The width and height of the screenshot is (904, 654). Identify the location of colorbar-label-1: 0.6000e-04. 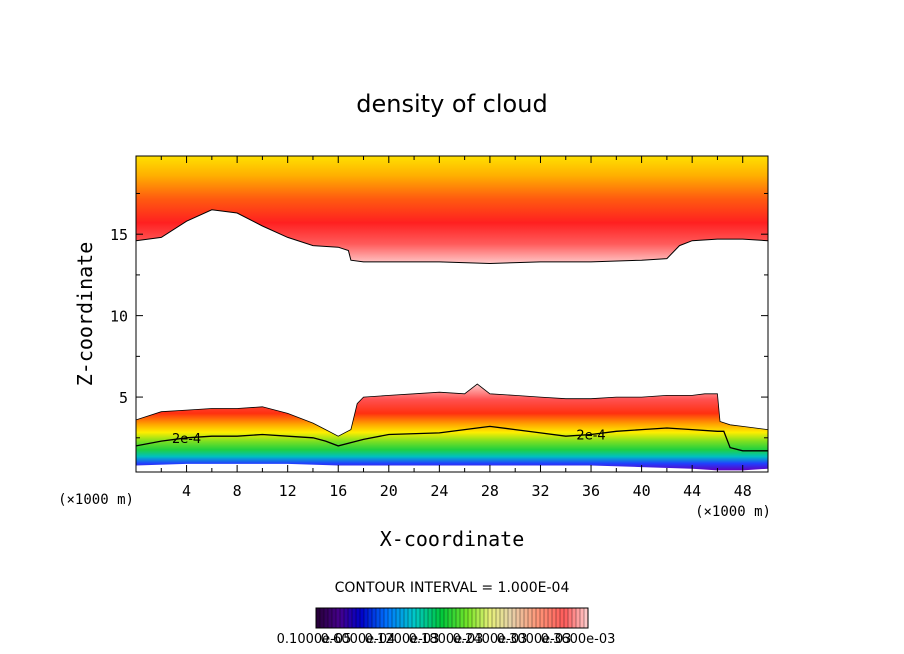
(358, 639).